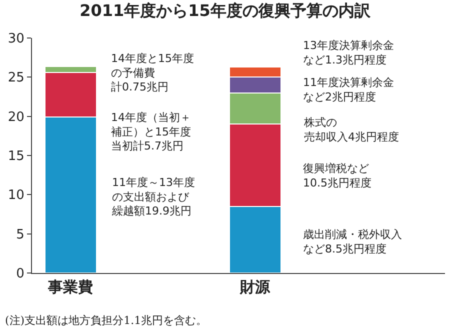 The width and height of the screenshot is (450, 333). Describe the element at coordinates (16, 156) in the screenshot. I see `y-tick-label: 15` at that location.